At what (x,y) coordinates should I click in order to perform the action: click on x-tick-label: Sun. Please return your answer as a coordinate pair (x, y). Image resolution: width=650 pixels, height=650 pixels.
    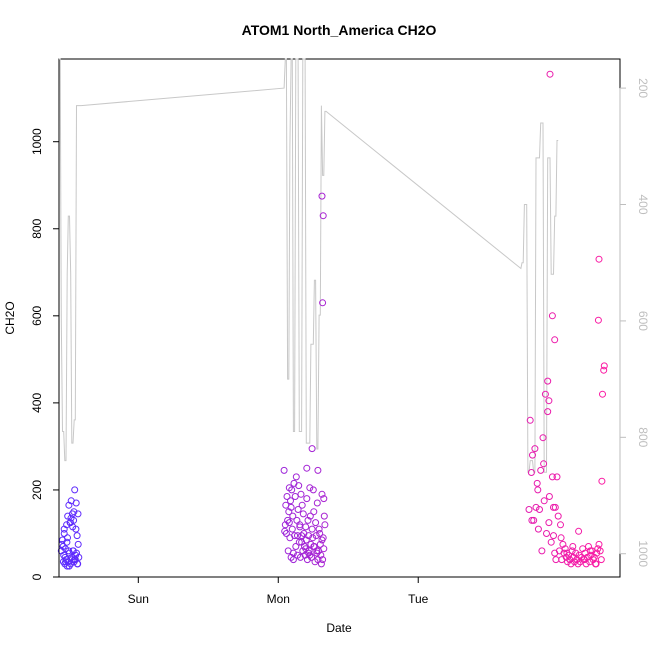
    Looking at the image, I should click on (138, 599).